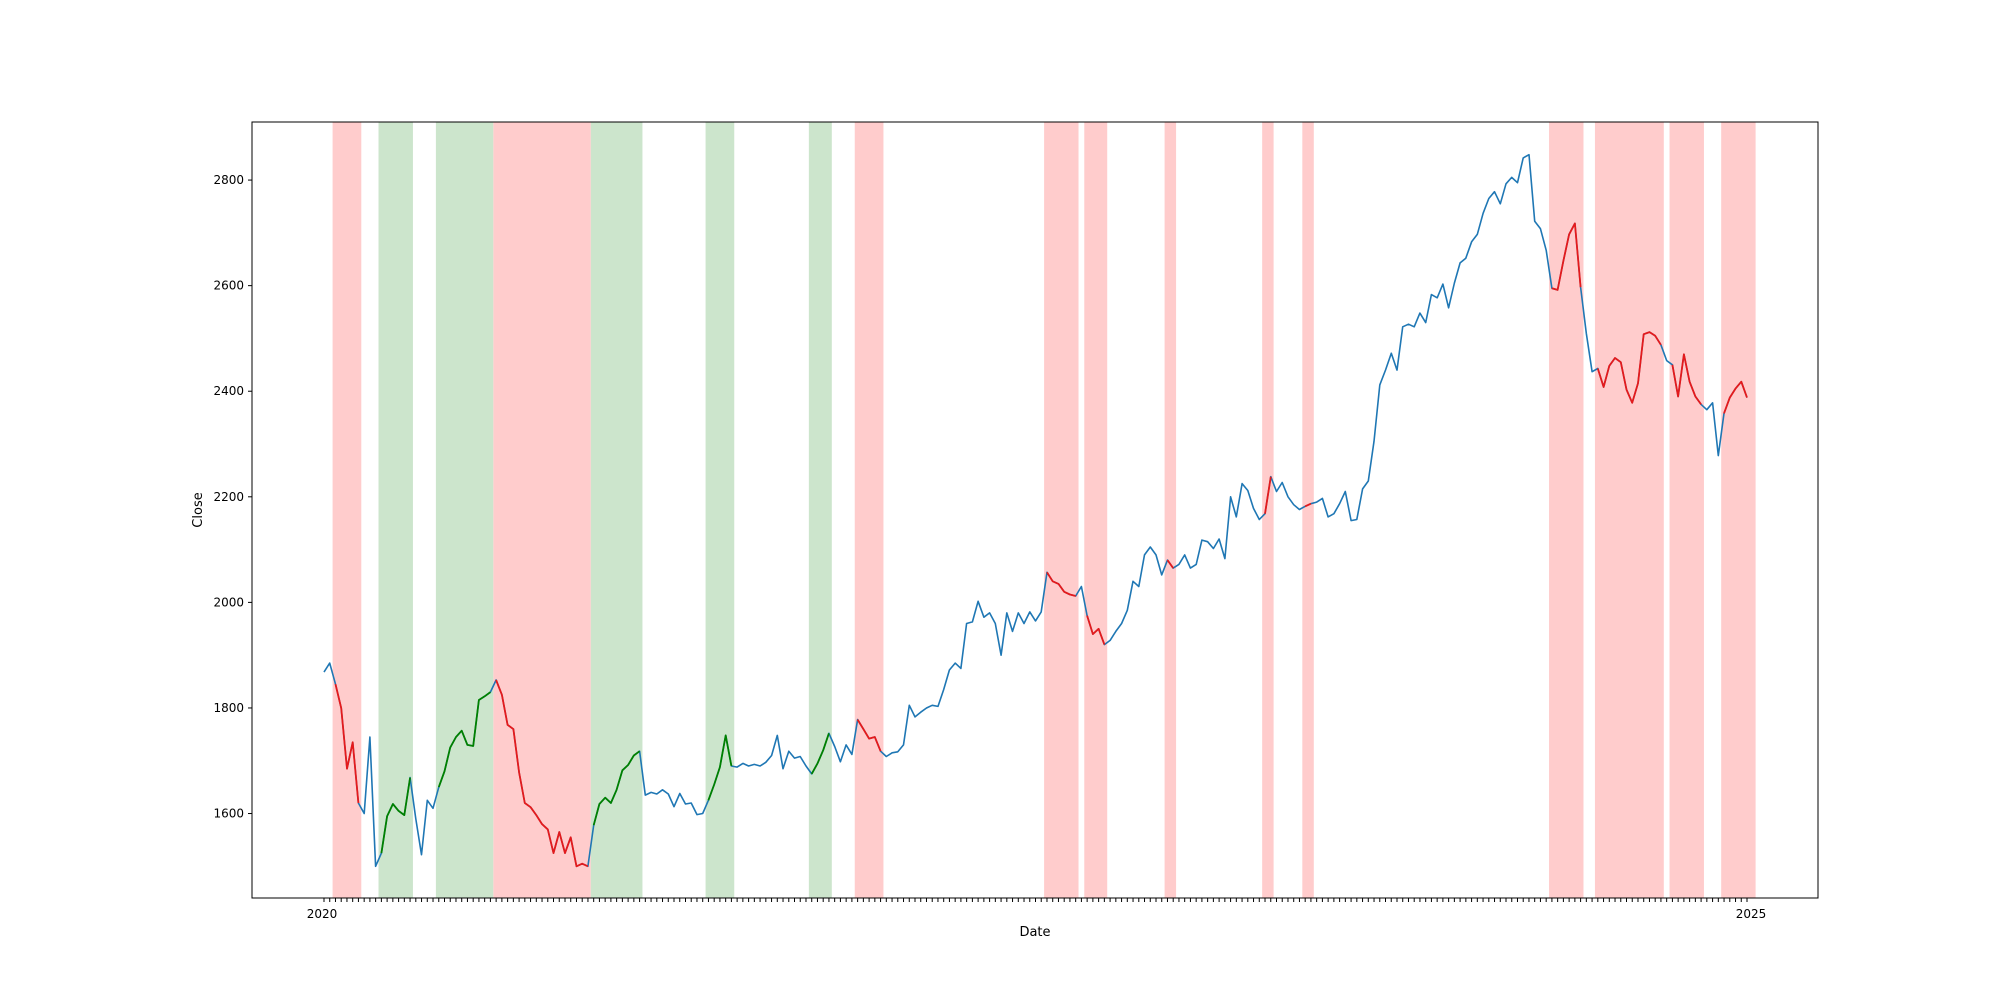  What do you see at coordinates (228, 391) in the screenshot?
I see `y-tick-label: 2400` at bounding box center [228, 391].